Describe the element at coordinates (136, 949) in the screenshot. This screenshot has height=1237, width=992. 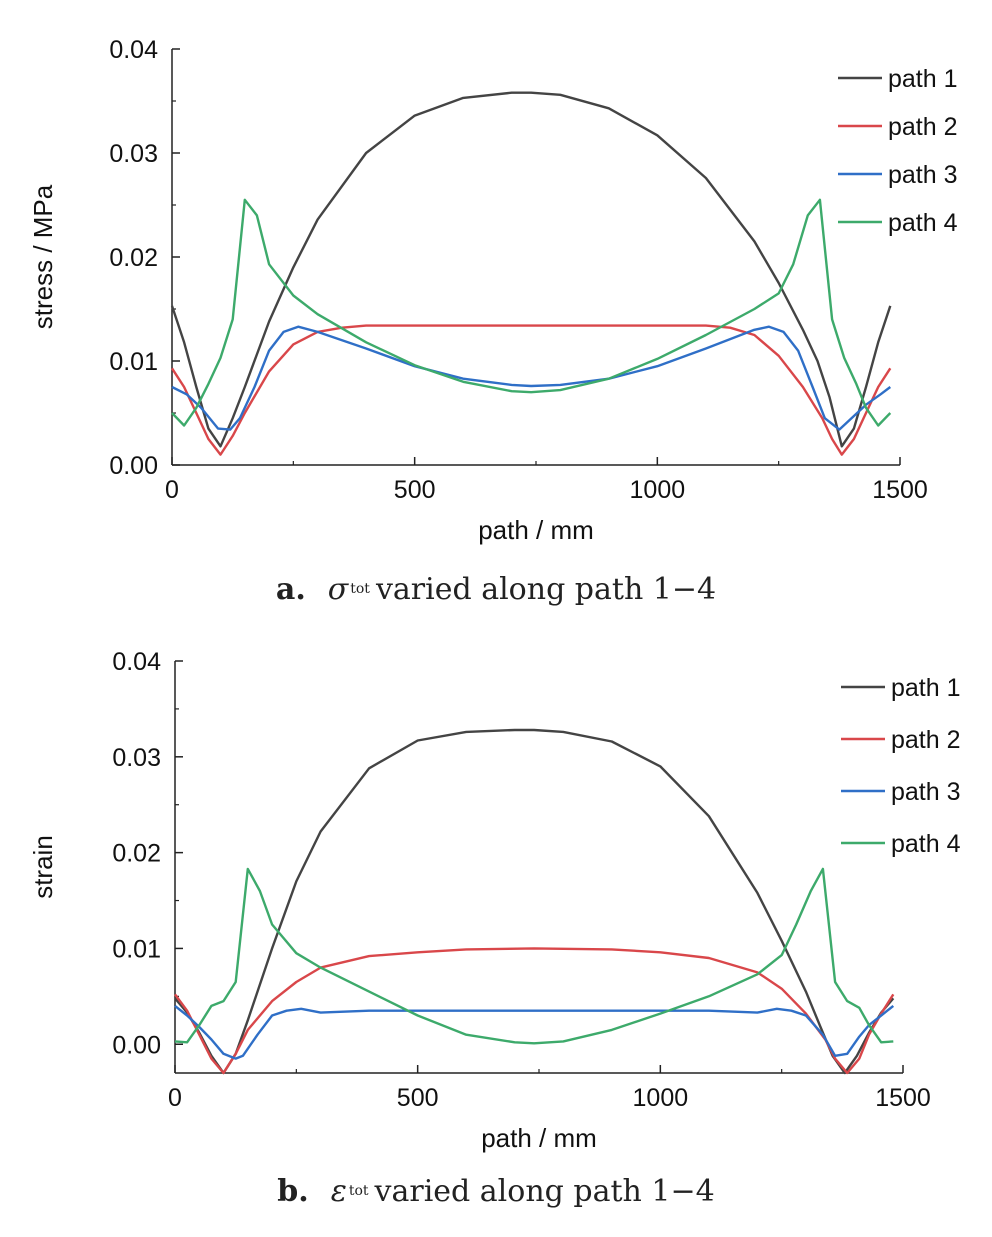
I see `strain-y-tick-label: 0.01` at that location.